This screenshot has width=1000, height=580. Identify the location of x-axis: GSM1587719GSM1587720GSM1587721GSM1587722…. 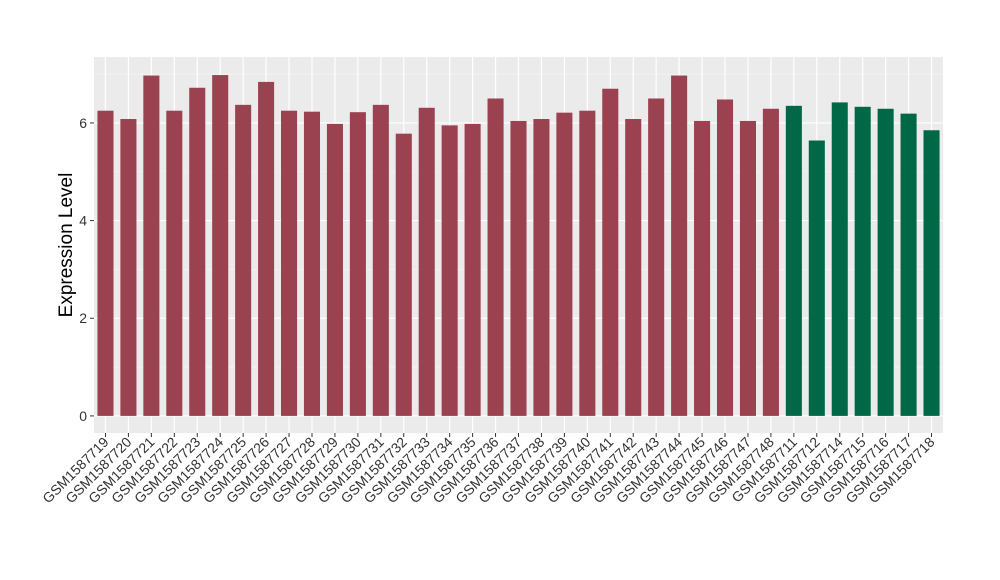
(488, 469).